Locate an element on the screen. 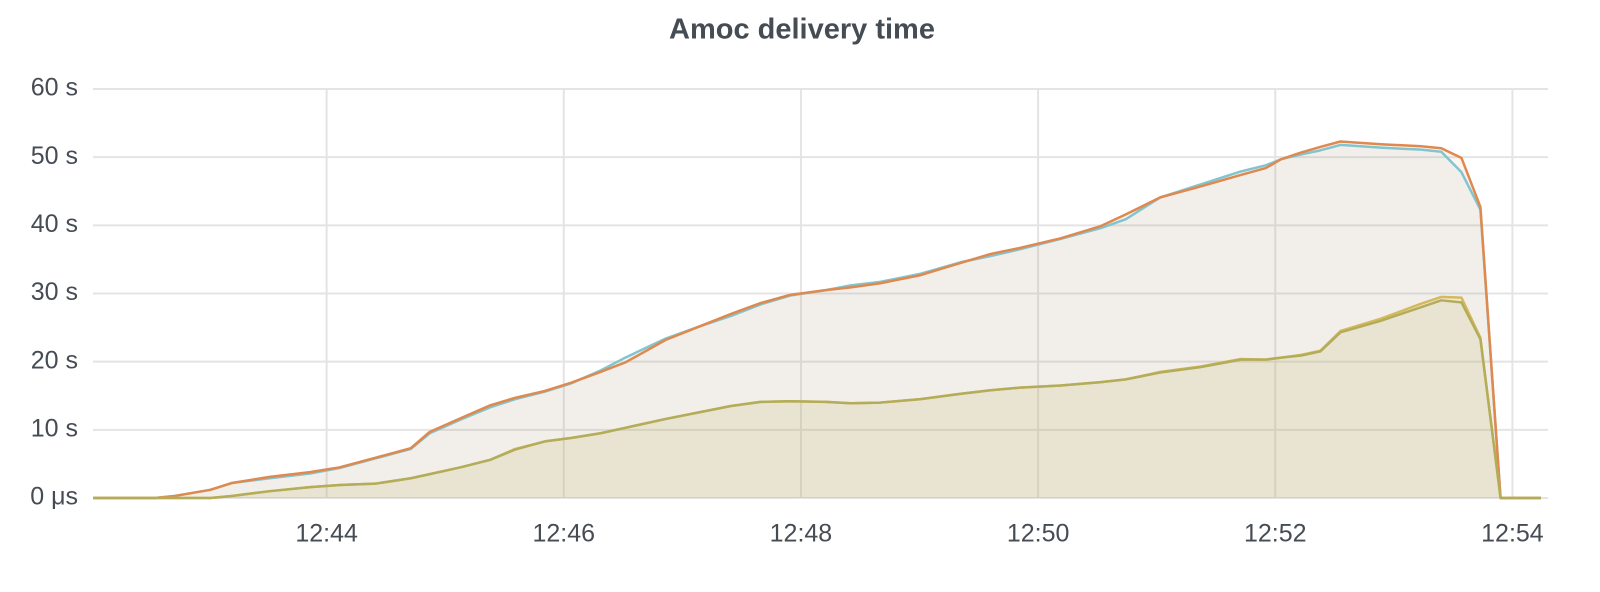 This screenshot has height=592, width=1600. chart-title: Amoc delivery time is located at coordinates (802, 30).